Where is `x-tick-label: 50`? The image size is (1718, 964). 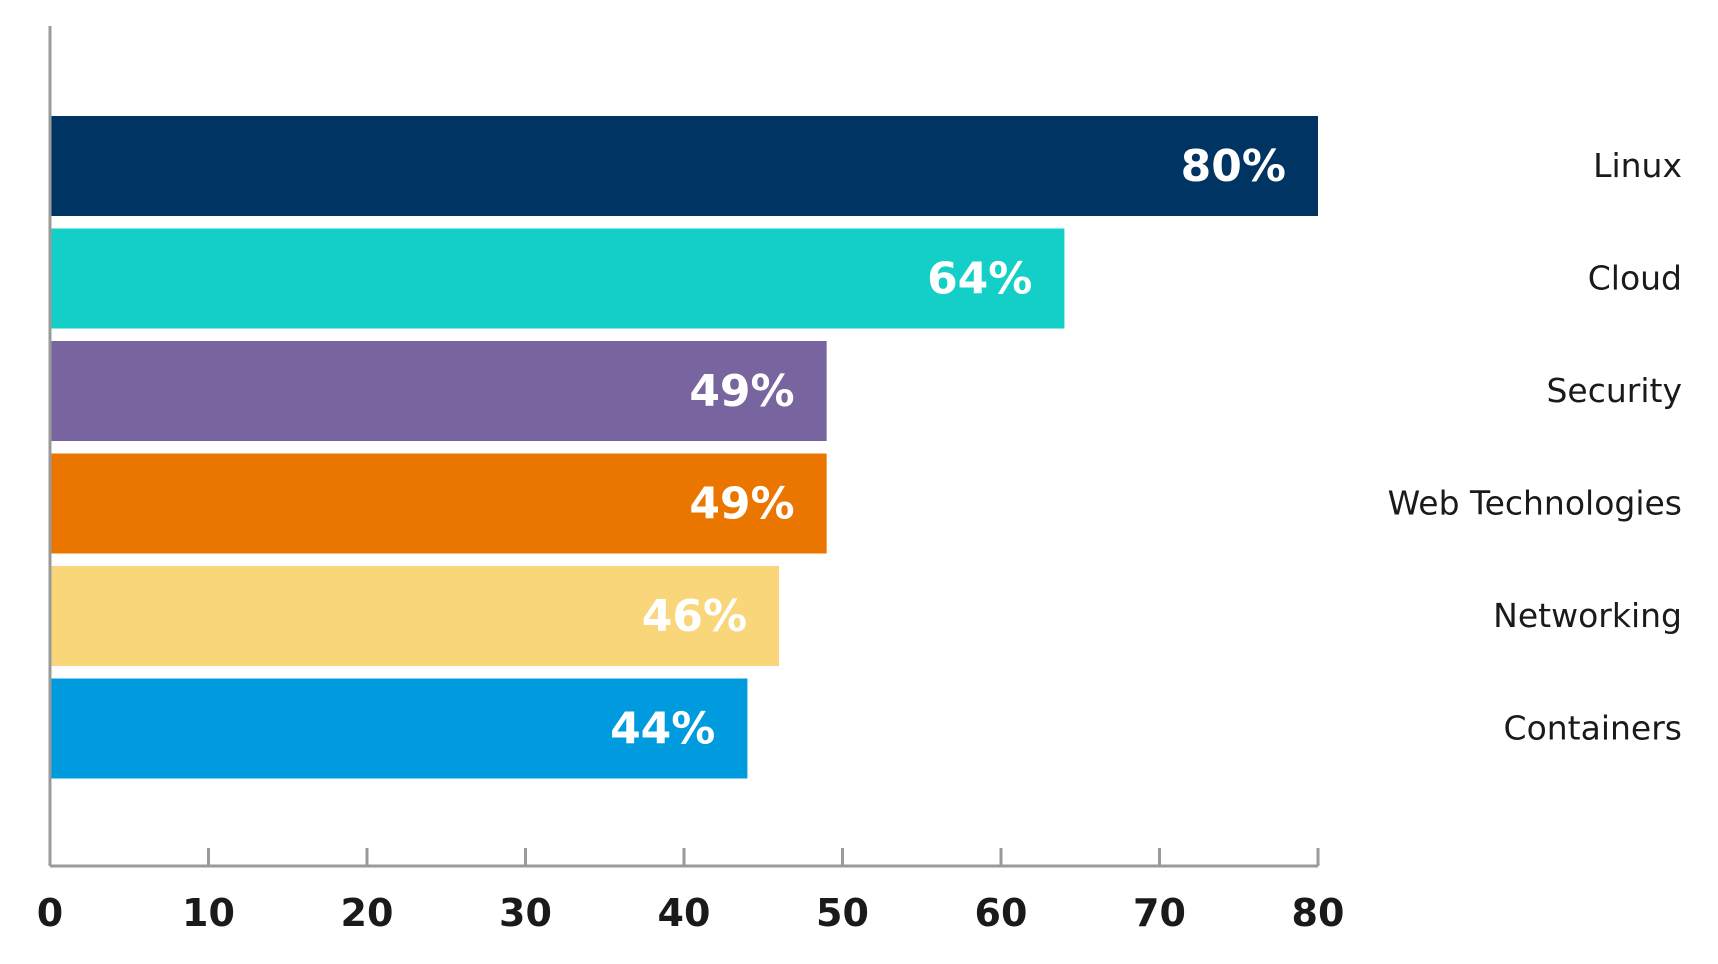
x-tick-label: 50 is located at coordinates (842, 913).